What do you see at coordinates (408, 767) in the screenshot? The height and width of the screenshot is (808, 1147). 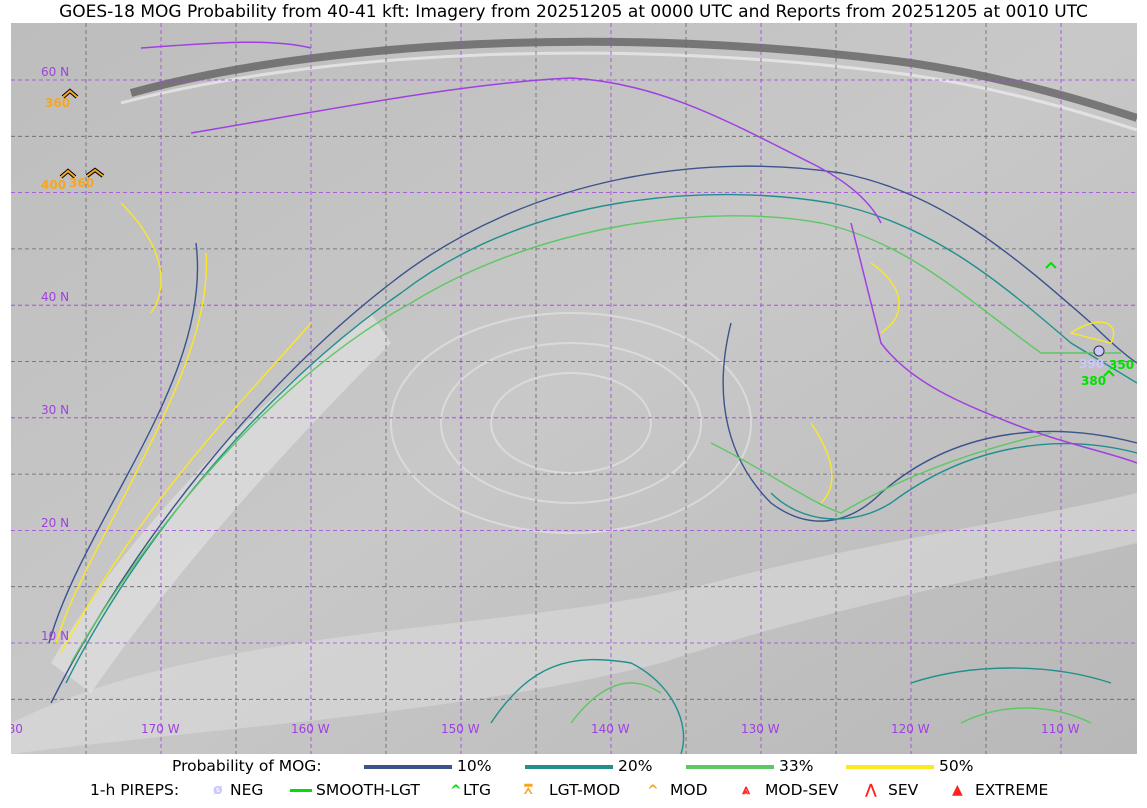 I see `mog-10-swatch` at bounding box center [408, 767].